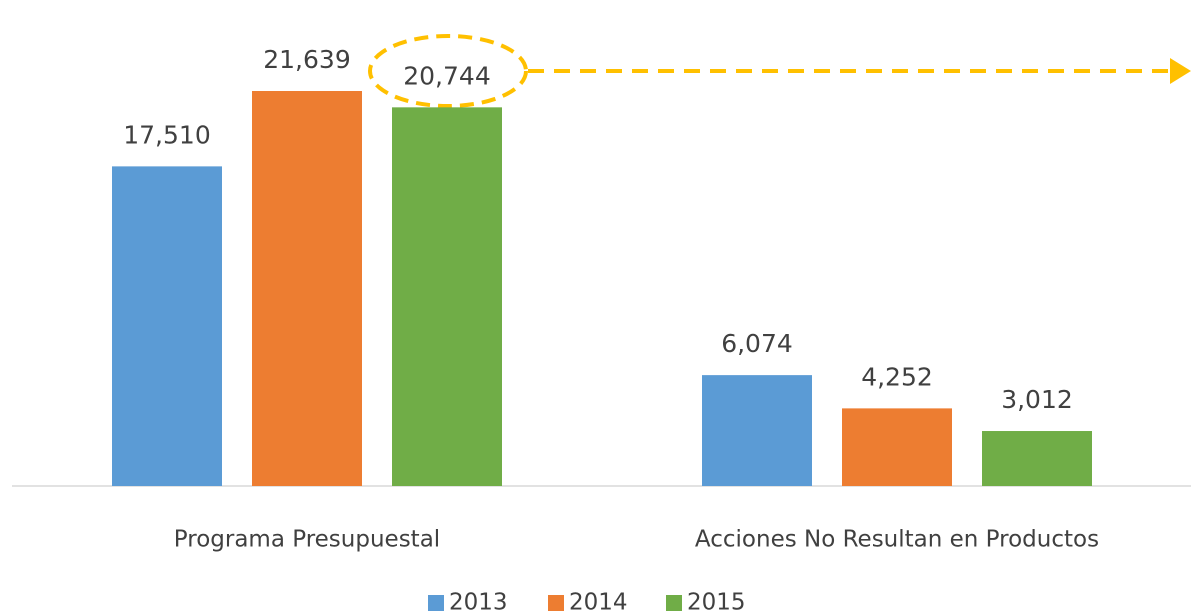  I want to click on data-label: 3,012, so click(1037, 399).